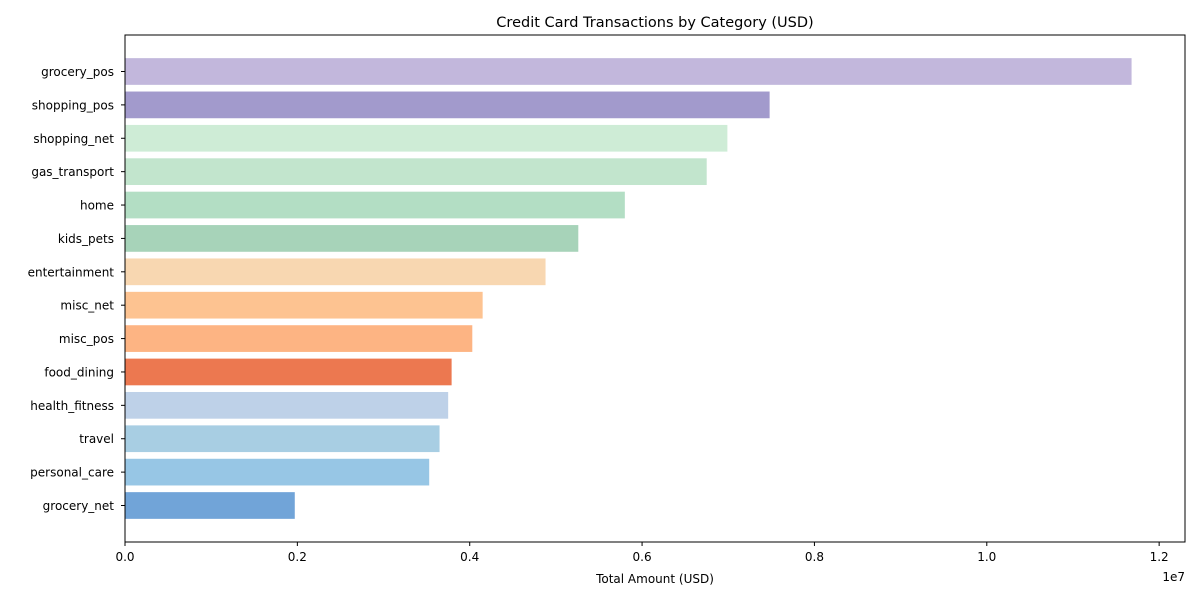 The image size is (1200, 600). What do you see at coordinates (79, 372) in the screenshot?
I see `y-tick-label: food_dining` at bounding box center [79, 372].